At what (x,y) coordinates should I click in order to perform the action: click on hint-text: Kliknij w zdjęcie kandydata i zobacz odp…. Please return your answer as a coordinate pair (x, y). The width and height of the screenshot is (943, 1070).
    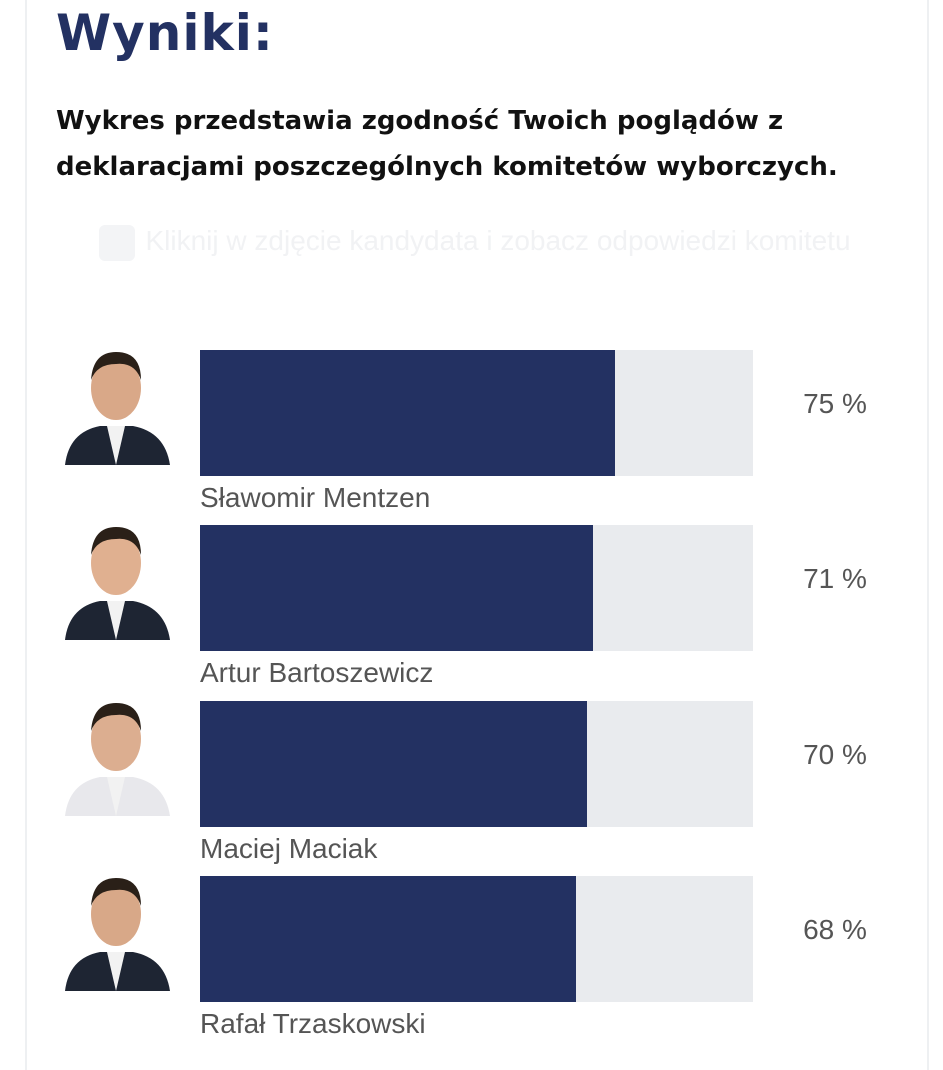
    Looking at the image, I should click on (498, 240).